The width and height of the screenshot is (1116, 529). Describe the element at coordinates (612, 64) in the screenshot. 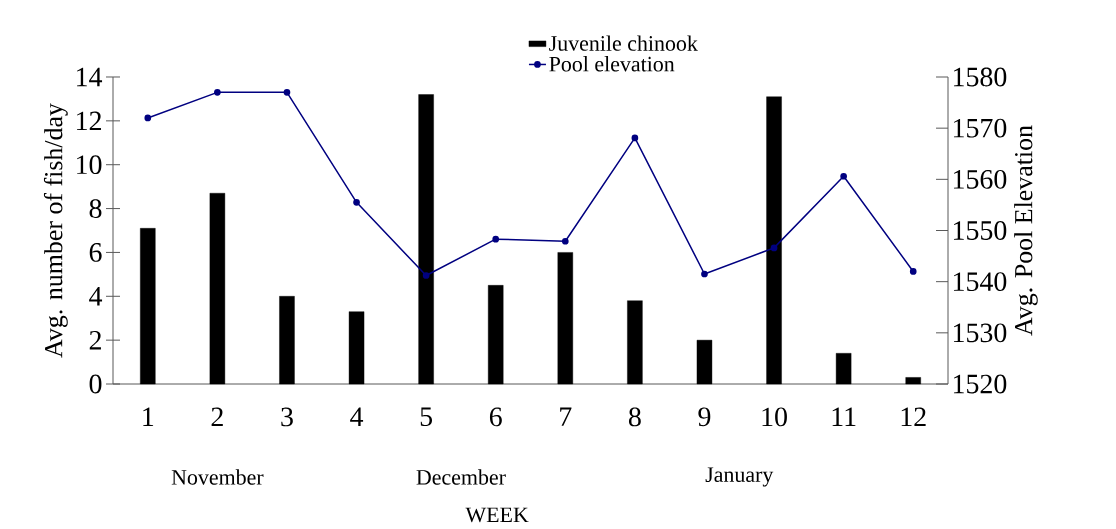

I see `legend-label: Pool elevation` at that location.